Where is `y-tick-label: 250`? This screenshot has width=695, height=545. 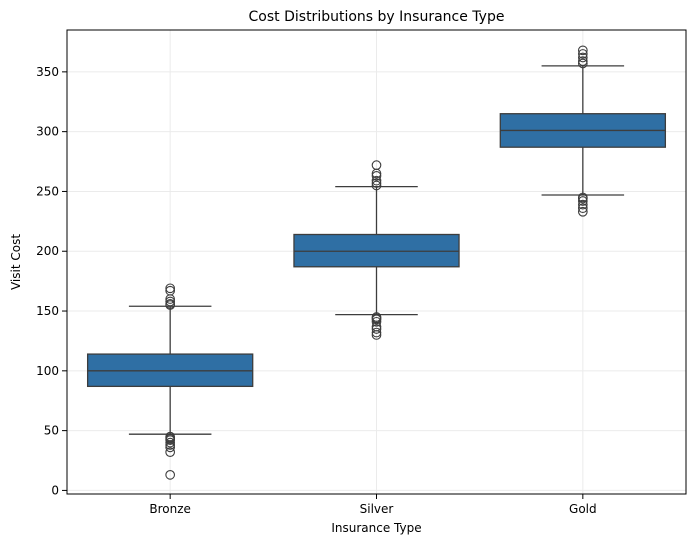 y-tick-label: 250 is located at coordinates (47, 191).